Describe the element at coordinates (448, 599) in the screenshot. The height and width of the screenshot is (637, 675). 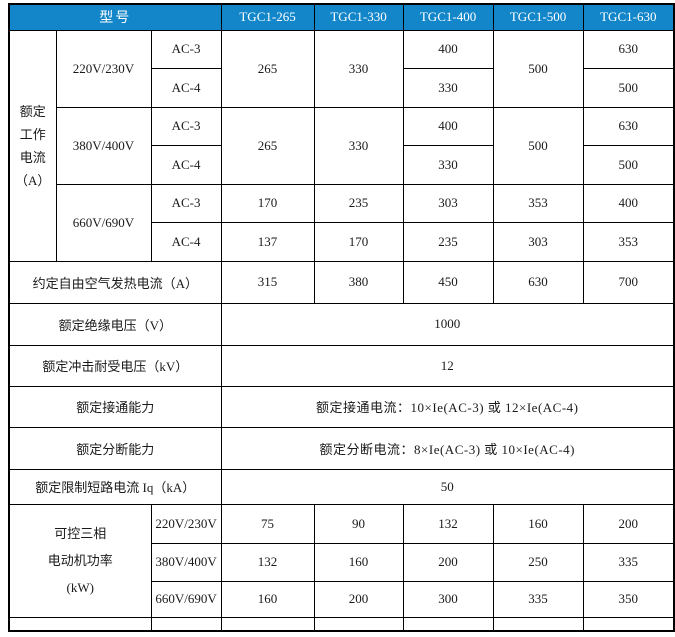
I see `value-cell: 300` at that location.